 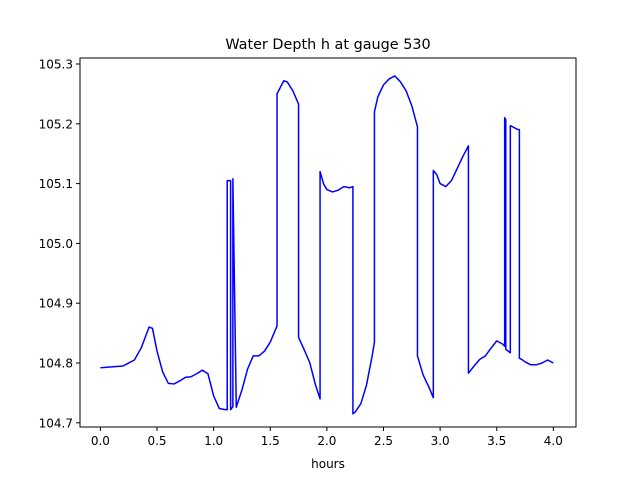 What do you see at coordinates (213, 441) in the screenshot?
I see `x-tick-label: 1.0` at bounding box center [213, 441].